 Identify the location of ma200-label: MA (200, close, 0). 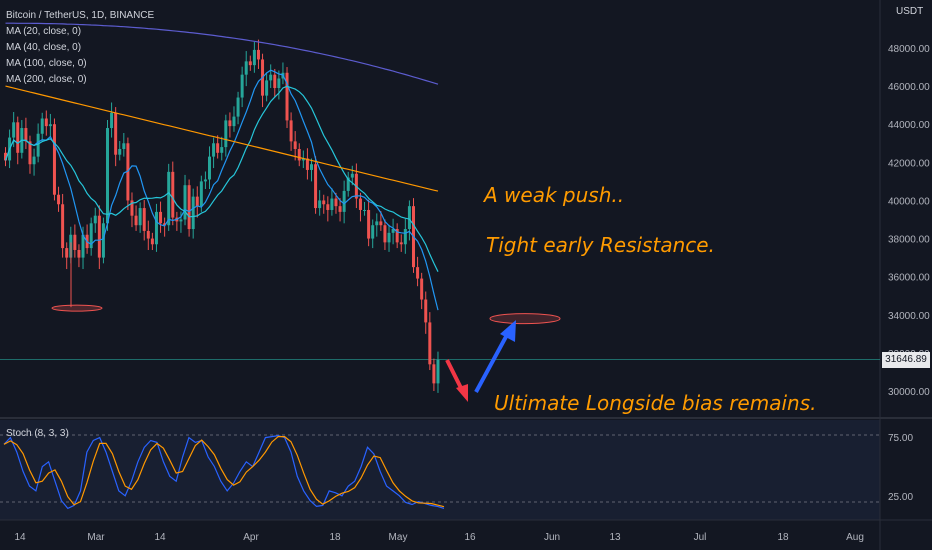
(46, 79).